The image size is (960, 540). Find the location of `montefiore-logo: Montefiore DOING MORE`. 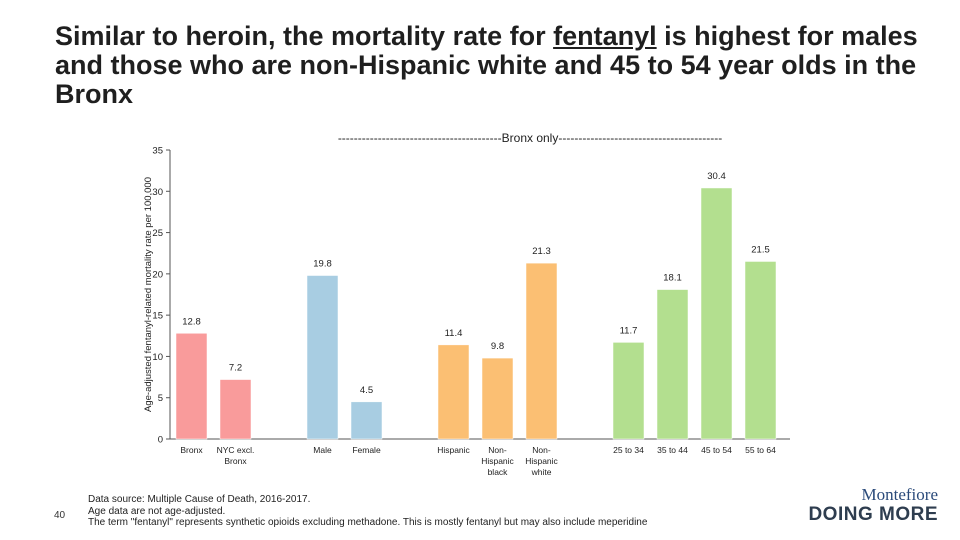

montefiore-logo: Montefiore DOING MORE is located at coordinates (875, 506).